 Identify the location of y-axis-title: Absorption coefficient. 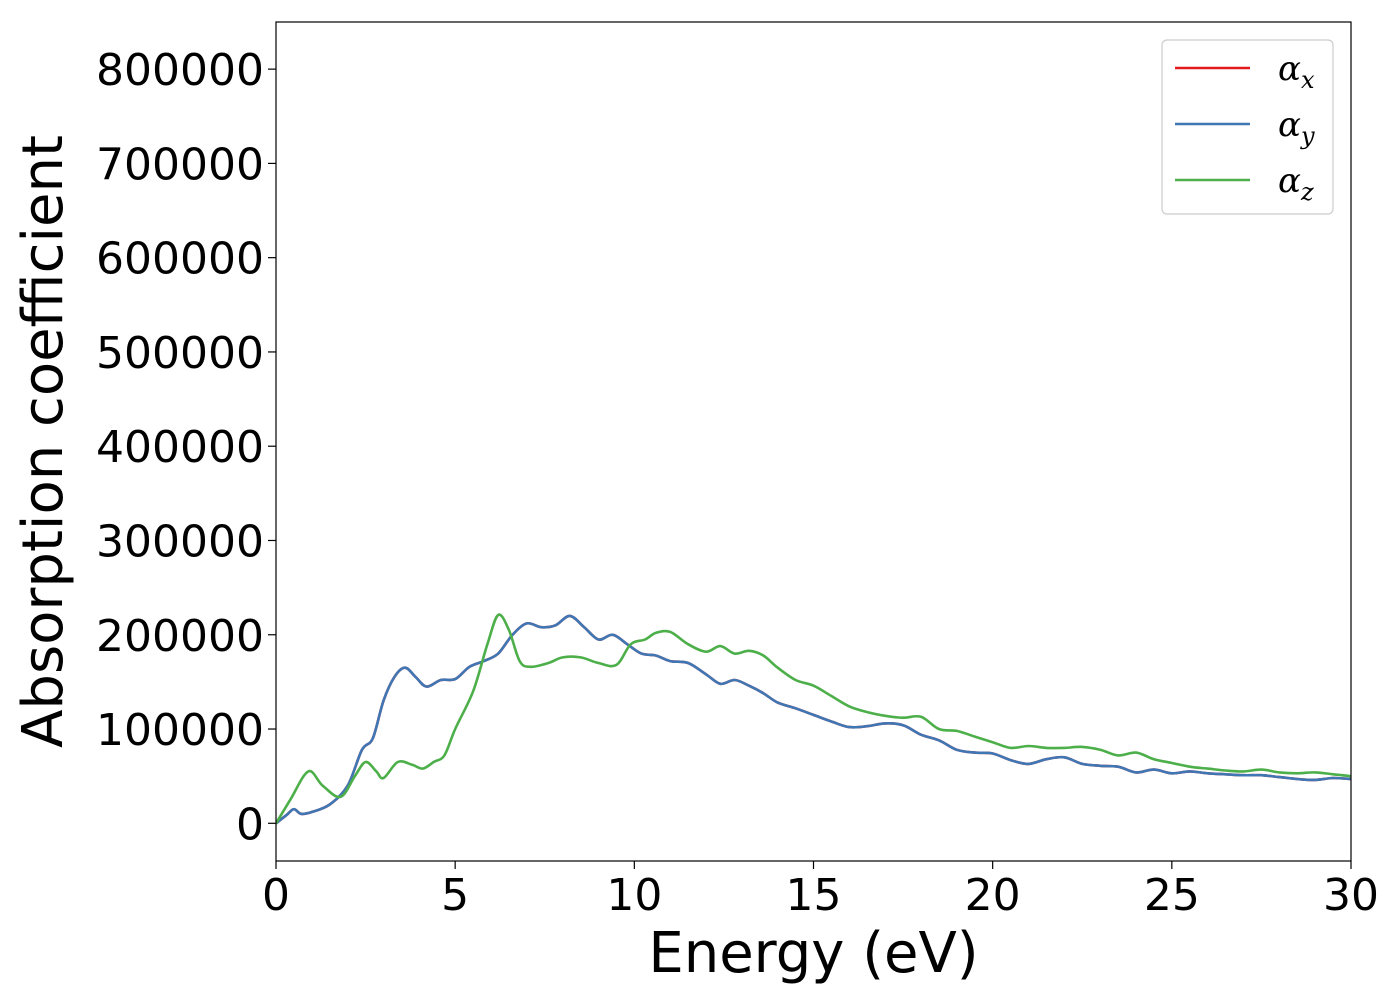
(43, 441).